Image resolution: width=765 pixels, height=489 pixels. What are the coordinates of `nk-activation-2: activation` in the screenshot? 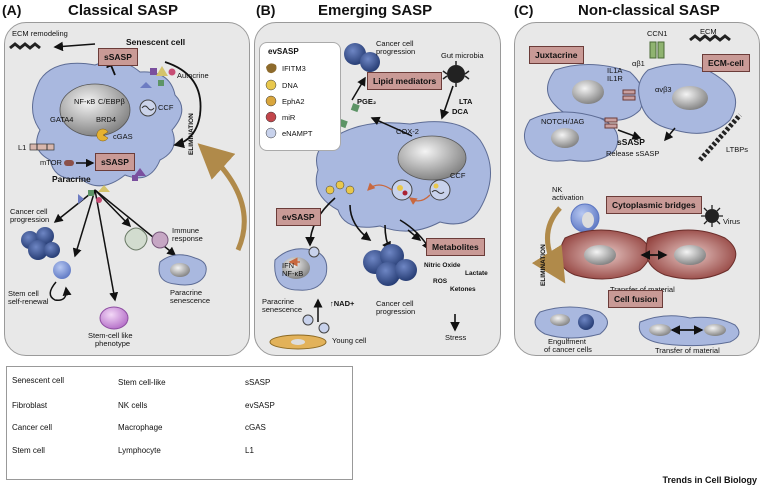 It's located at (568, 197).